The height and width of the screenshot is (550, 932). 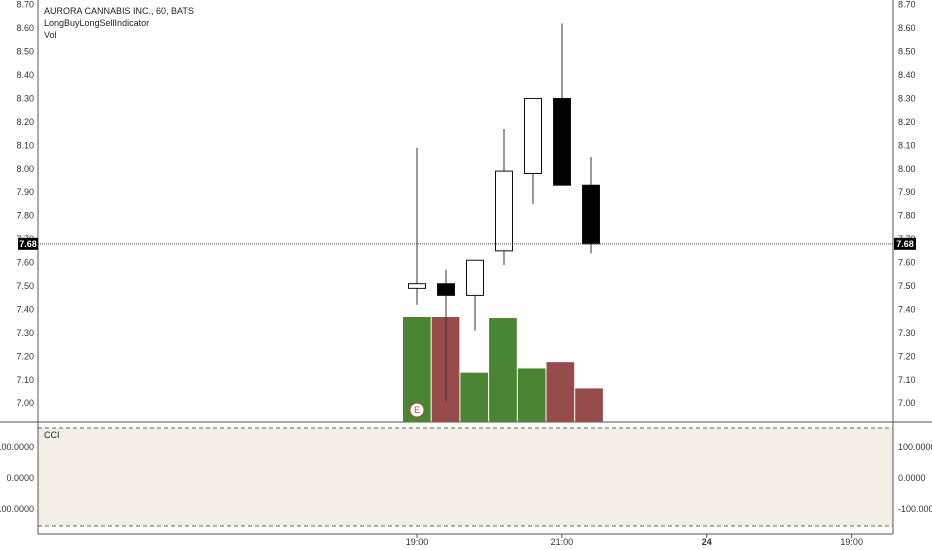 I want to click on price-tick-right: 8.30, so click(x=907, y=98).